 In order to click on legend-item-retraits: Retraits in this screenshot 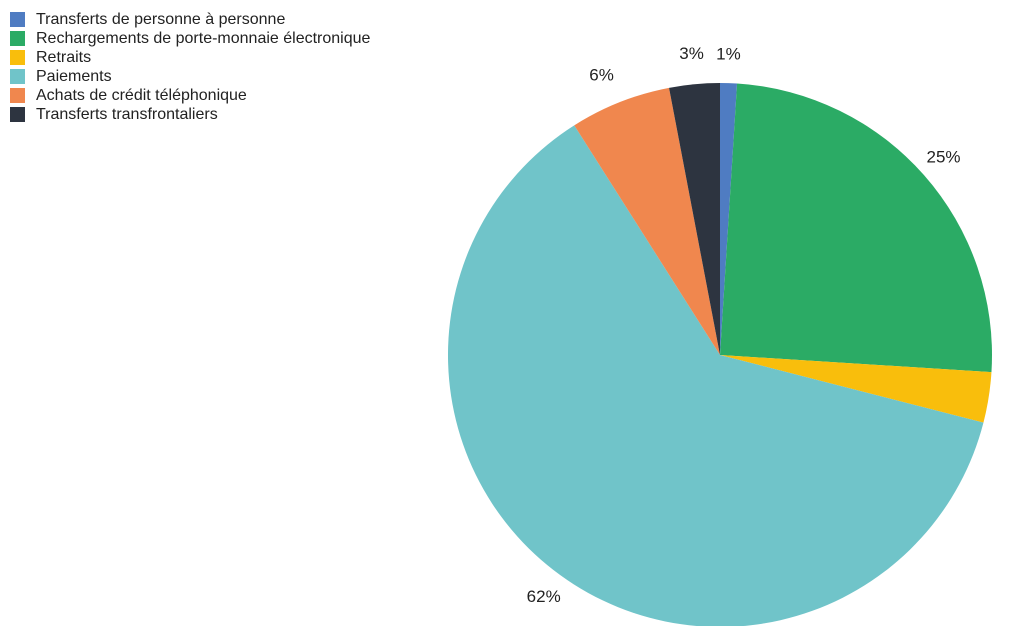, I will do `click(190, 57)`.